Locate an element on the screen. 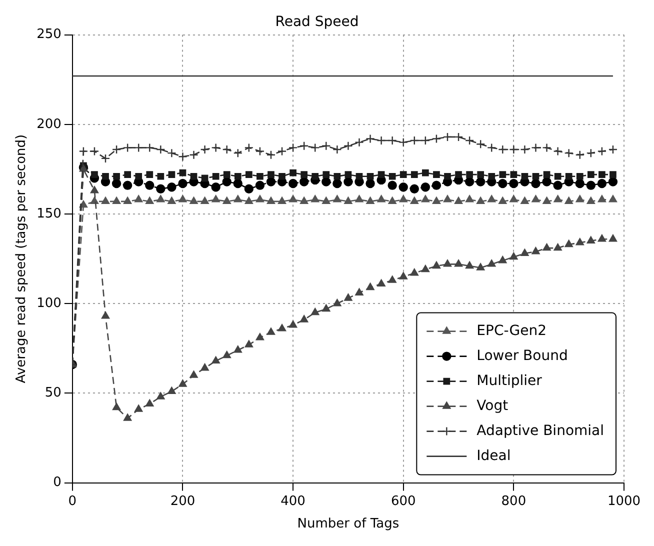  x-tick-label: 800 is located at coordinates (513, 501).